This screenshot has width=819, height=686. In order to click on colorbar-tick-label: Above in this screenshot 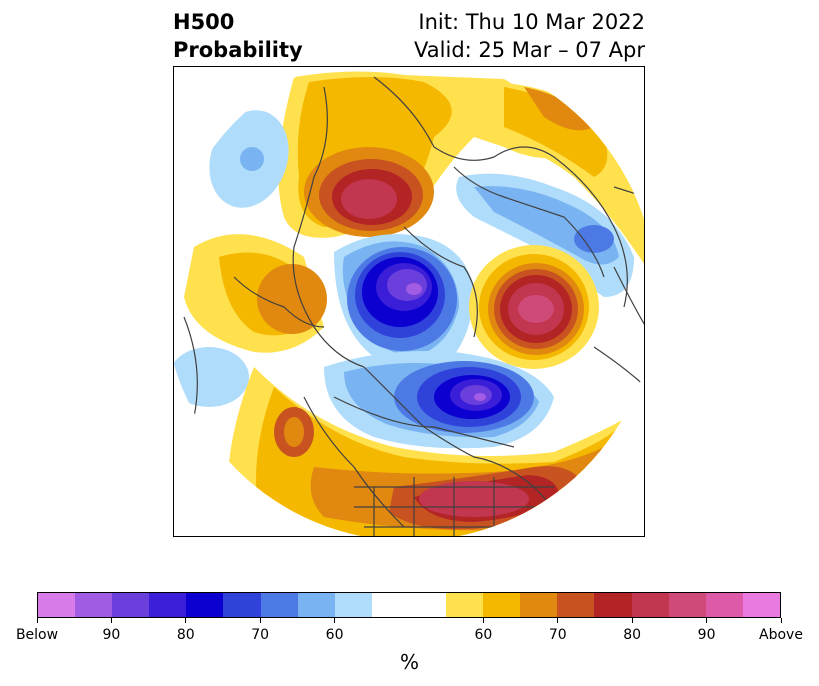, I will do `click(781, 635)`.